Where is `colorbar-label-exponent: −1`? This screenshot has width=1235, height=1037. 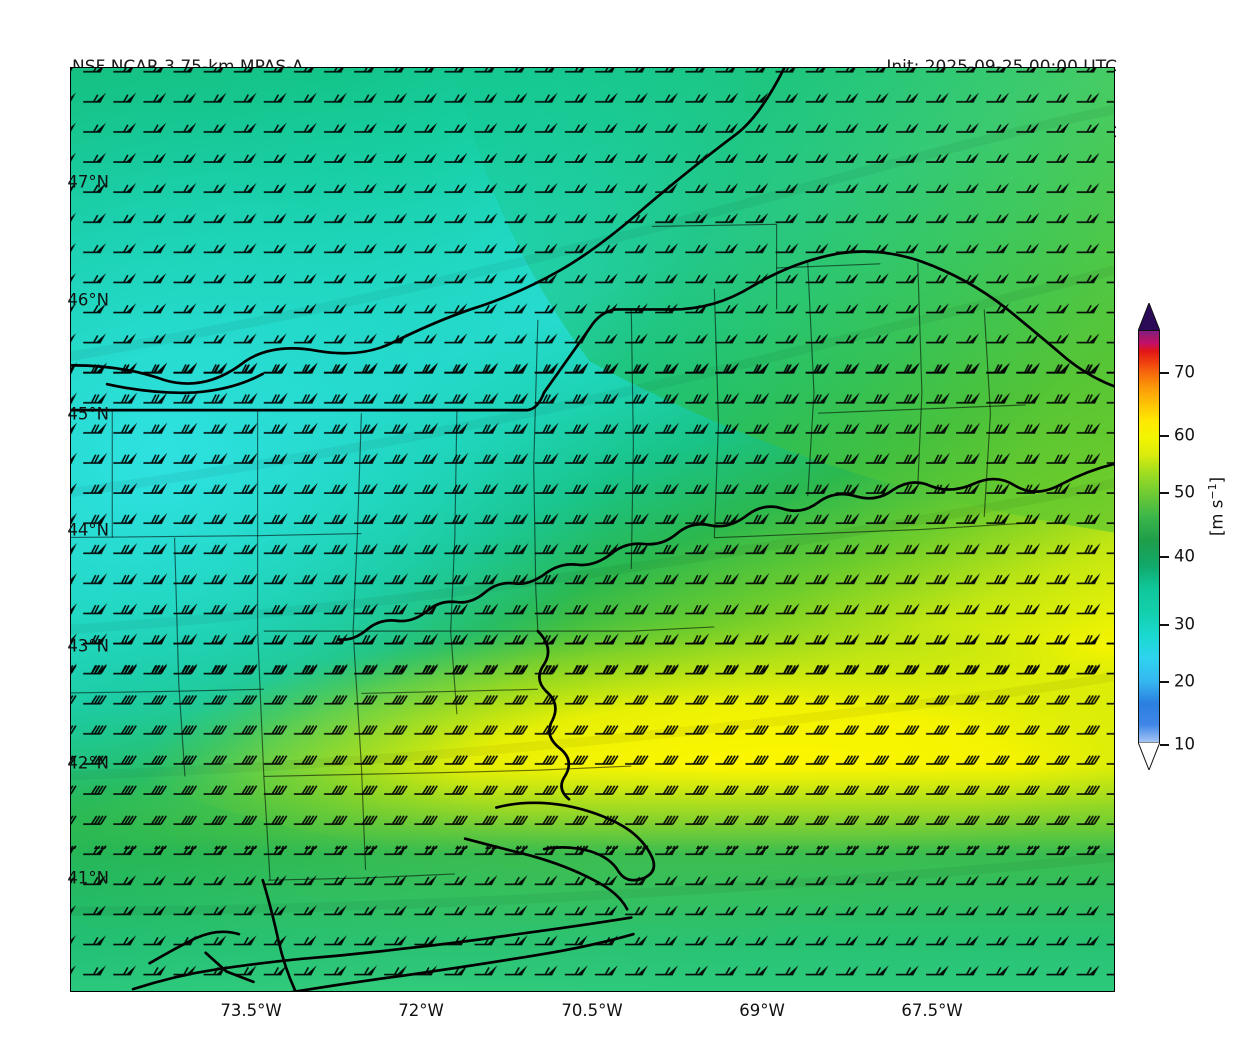 colorbar-label-exponent: −1 is located at coordinates (1212, 491).